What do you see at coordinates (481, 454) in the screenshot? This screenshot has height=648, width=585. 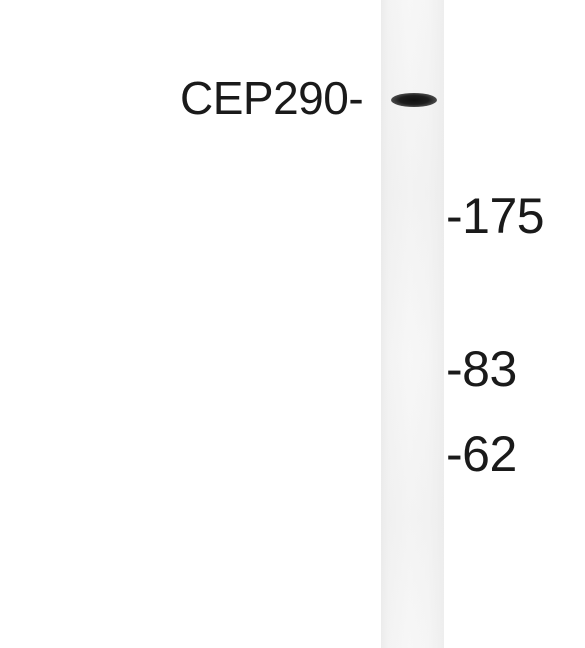 I see `molecular-weight-marker-62: -62` at bounding box center [481, 454].